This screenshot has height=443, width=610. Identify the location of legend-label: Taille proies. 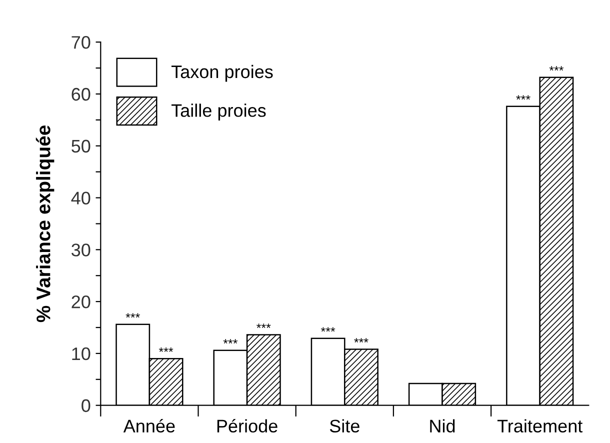
(218, 112).